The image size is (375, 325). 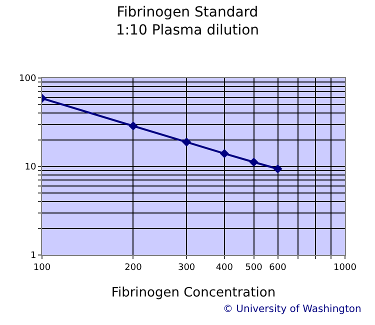 What do you see at coordinates (33, 256) in the screenshot?
I see `y-tick-label: 1` at bounding box center [33, 256].